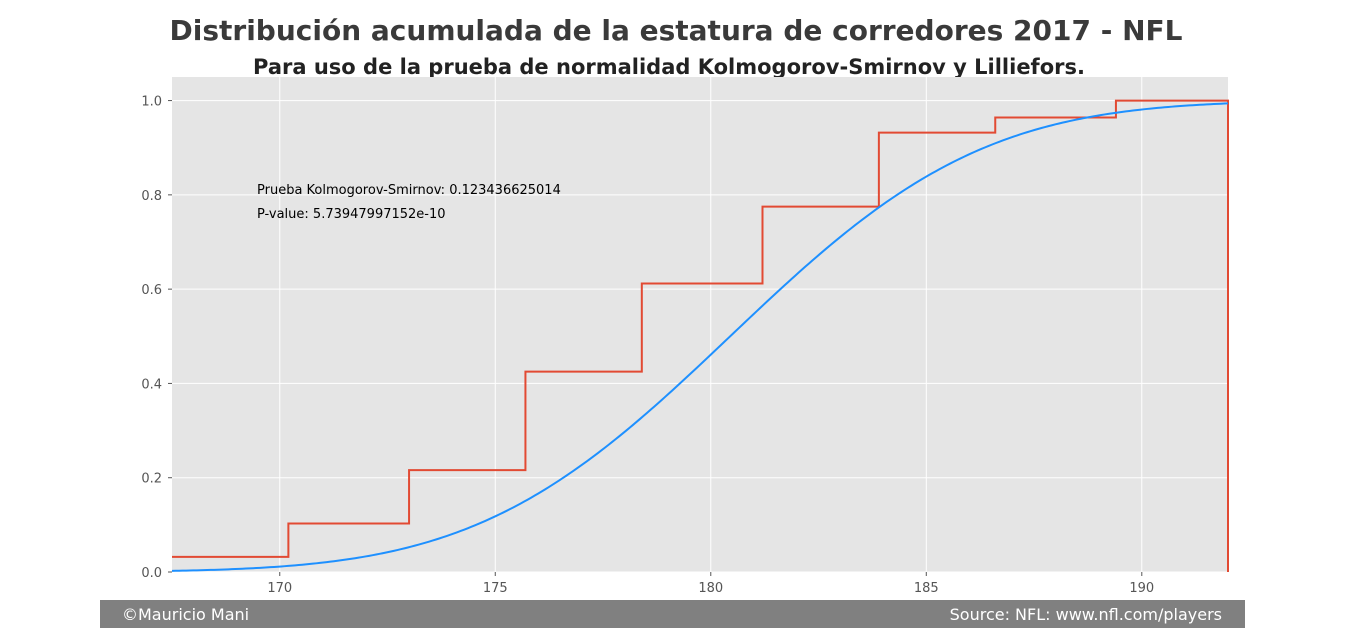  I want to click on x-tick-label: 190, so click(1141, 588).